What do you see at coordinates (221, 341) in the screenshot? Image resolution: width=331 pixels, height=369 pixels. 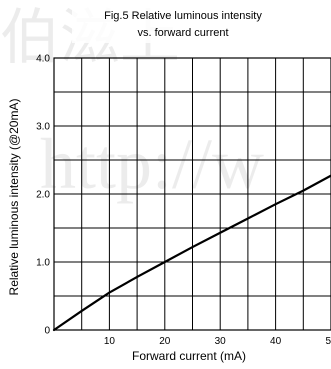 I see `x-tick-label: 30` at bounding box center [221, 341].